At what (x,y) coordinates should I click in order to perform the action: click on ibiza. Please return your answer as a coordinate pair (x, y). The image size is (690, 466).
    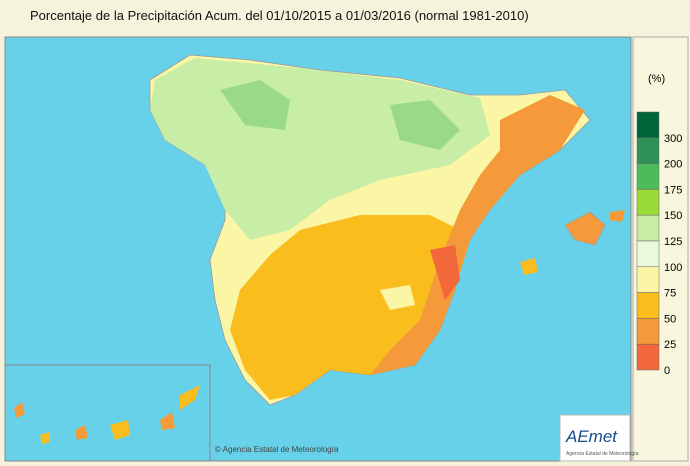
    Looking at the image, I should click on (529, 266).